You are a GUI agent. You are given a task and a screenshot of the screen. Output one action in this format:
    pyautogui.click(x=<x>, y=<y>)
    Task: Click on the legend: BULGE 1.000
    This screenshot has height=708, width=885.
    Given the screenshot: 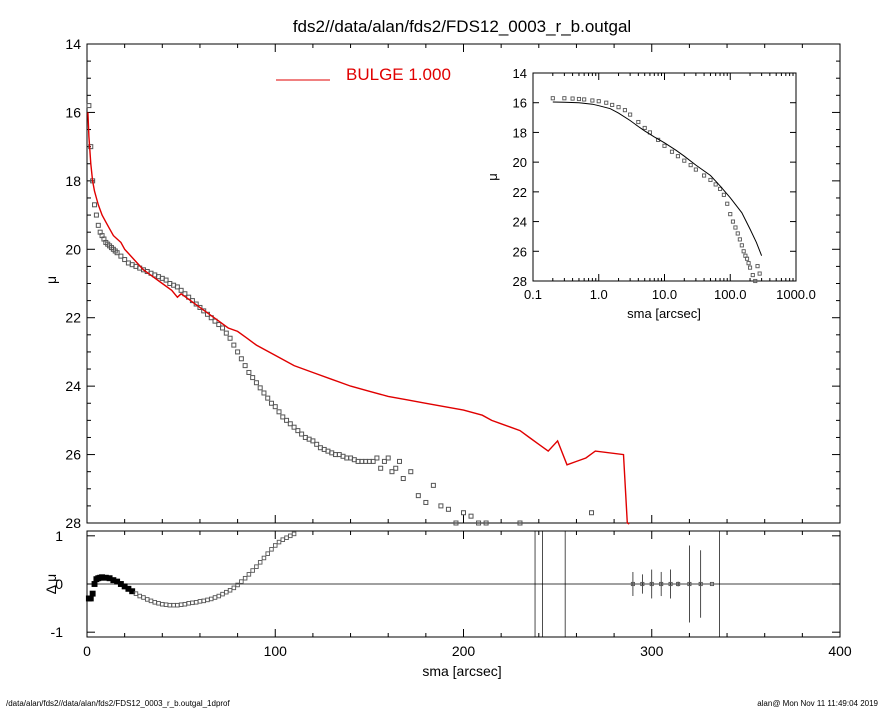 What is the action you would take?
    pyautogui.click(x=363, y=74)
    